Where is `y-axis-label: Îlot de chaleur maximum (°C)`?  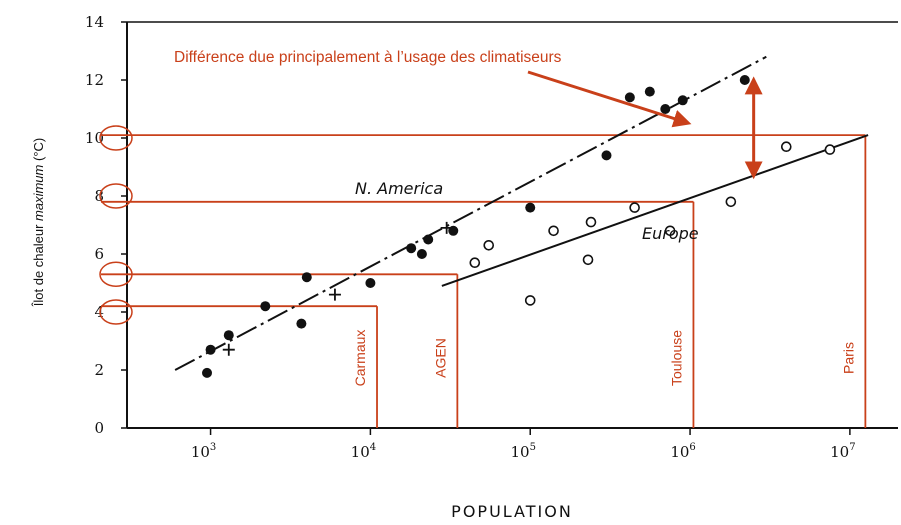
y-axis-label: Îlot de chaleur maximum (°C) is located at coordinates (38, 222).